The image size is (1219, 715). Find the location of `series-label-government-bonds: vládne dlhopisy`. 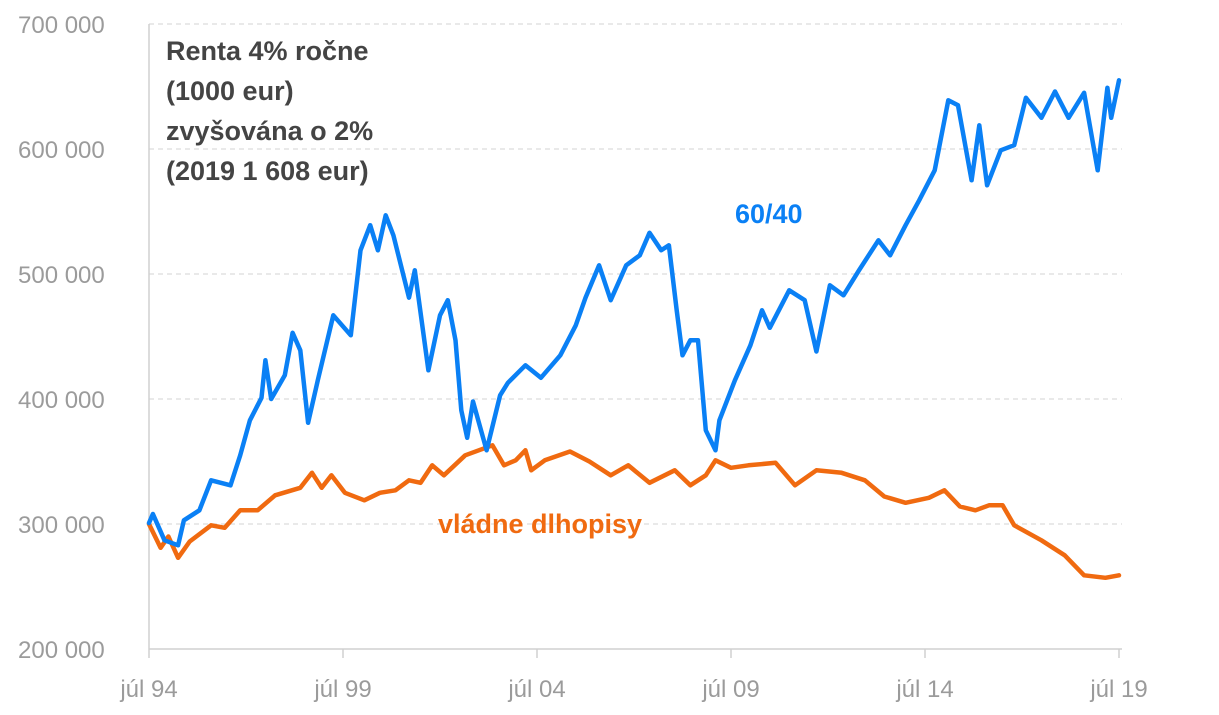

series-label-government-bonds: vládne dlhopisy is located at coordinates (540, 524).